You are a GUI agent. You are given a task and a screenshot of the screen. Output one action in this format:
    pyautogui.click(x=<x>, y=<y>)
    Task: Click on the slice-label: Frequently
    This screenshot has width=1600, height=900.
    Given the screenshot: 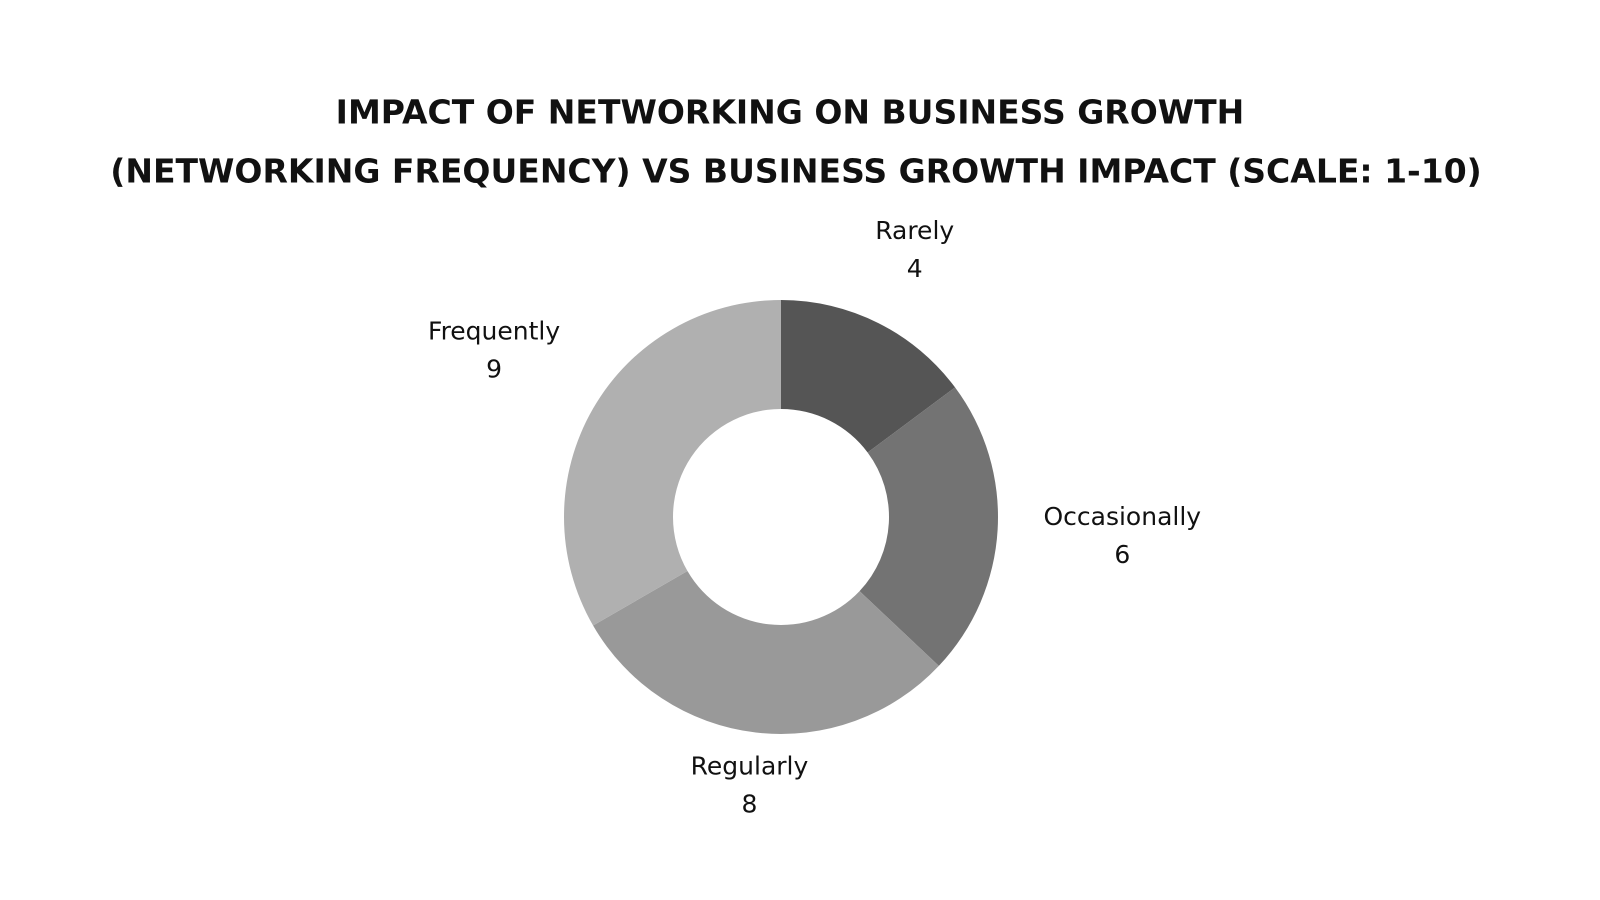 What is the action you would take?
    pyautogui.click(x=494, y=330)
    